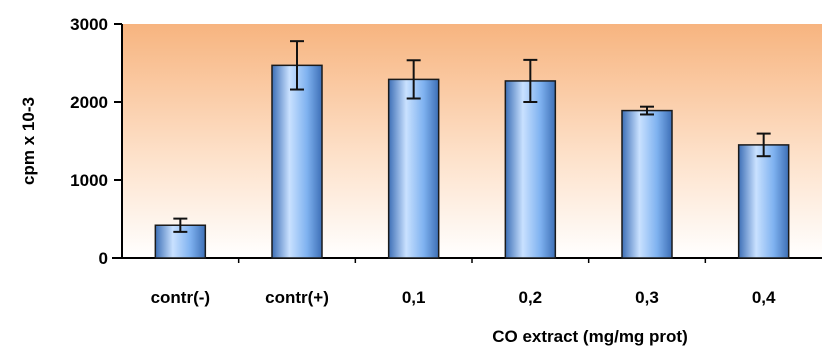 This screenshot has width=822, height=350. Describe the element at coordinates (89, 102) in the screenshot. I see `y-tick-label: 2000` at that location.